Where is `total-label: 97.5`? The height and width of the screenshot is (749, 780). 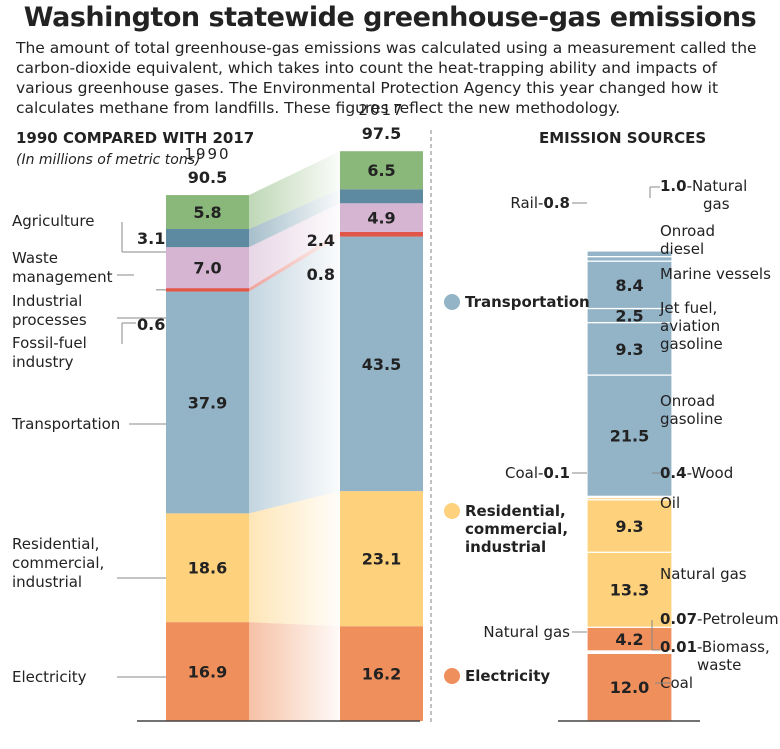
total-label: 97.5 is located at coordinates (381, 133).